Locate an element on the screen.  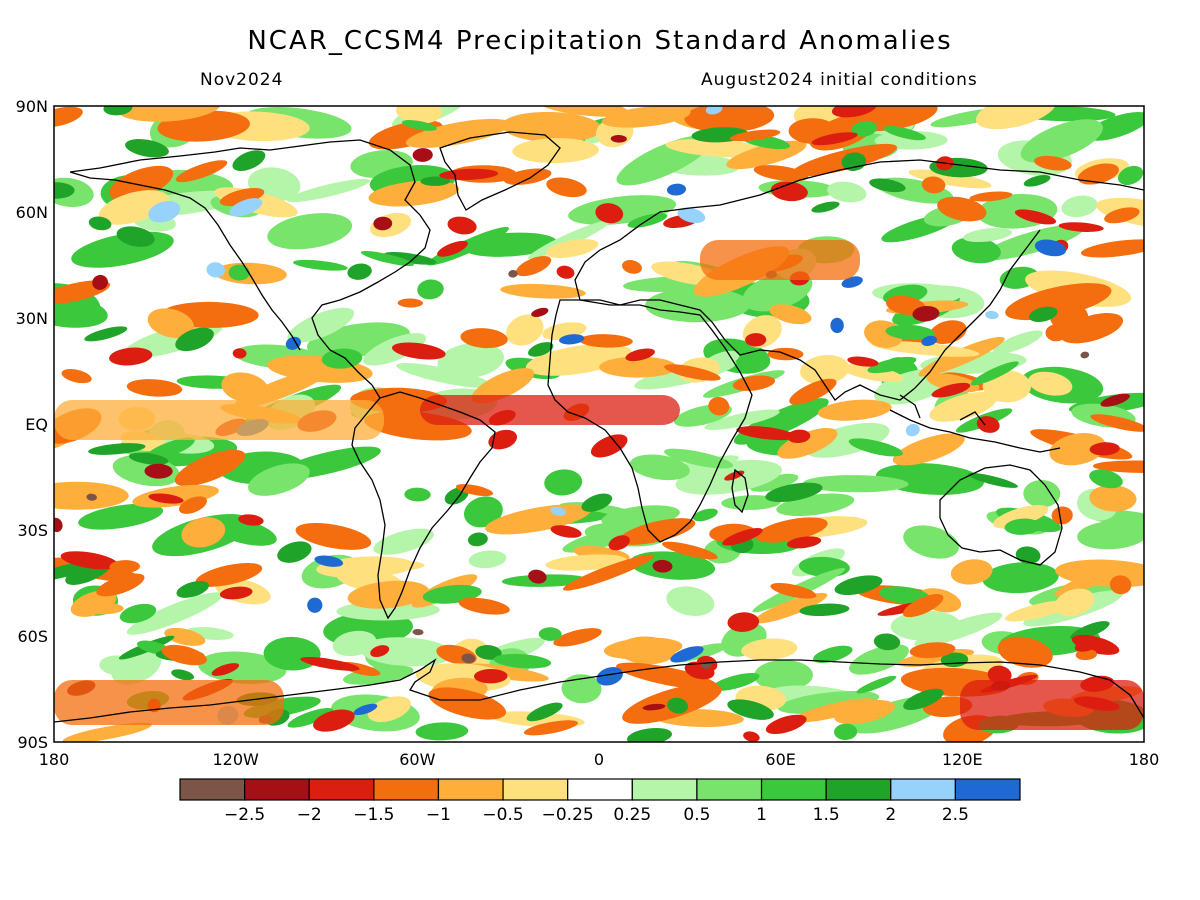
lat-tick-label: 90S is located at coordinates (32, 742).